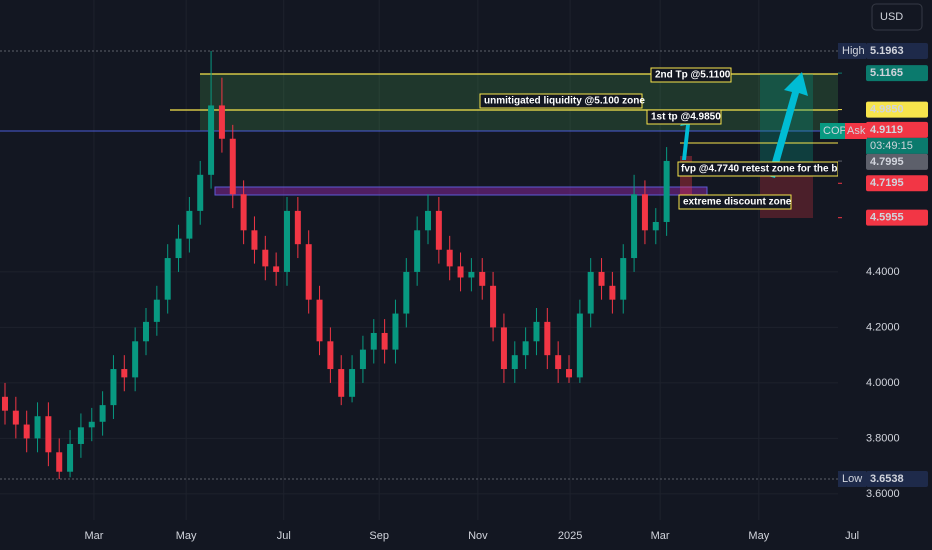 This screenshot has width=932, height=550. What do you see at coordinates (886, 73) in the screenshot?
I see `price-text: 5.1165` at bounding box center [886, 73].